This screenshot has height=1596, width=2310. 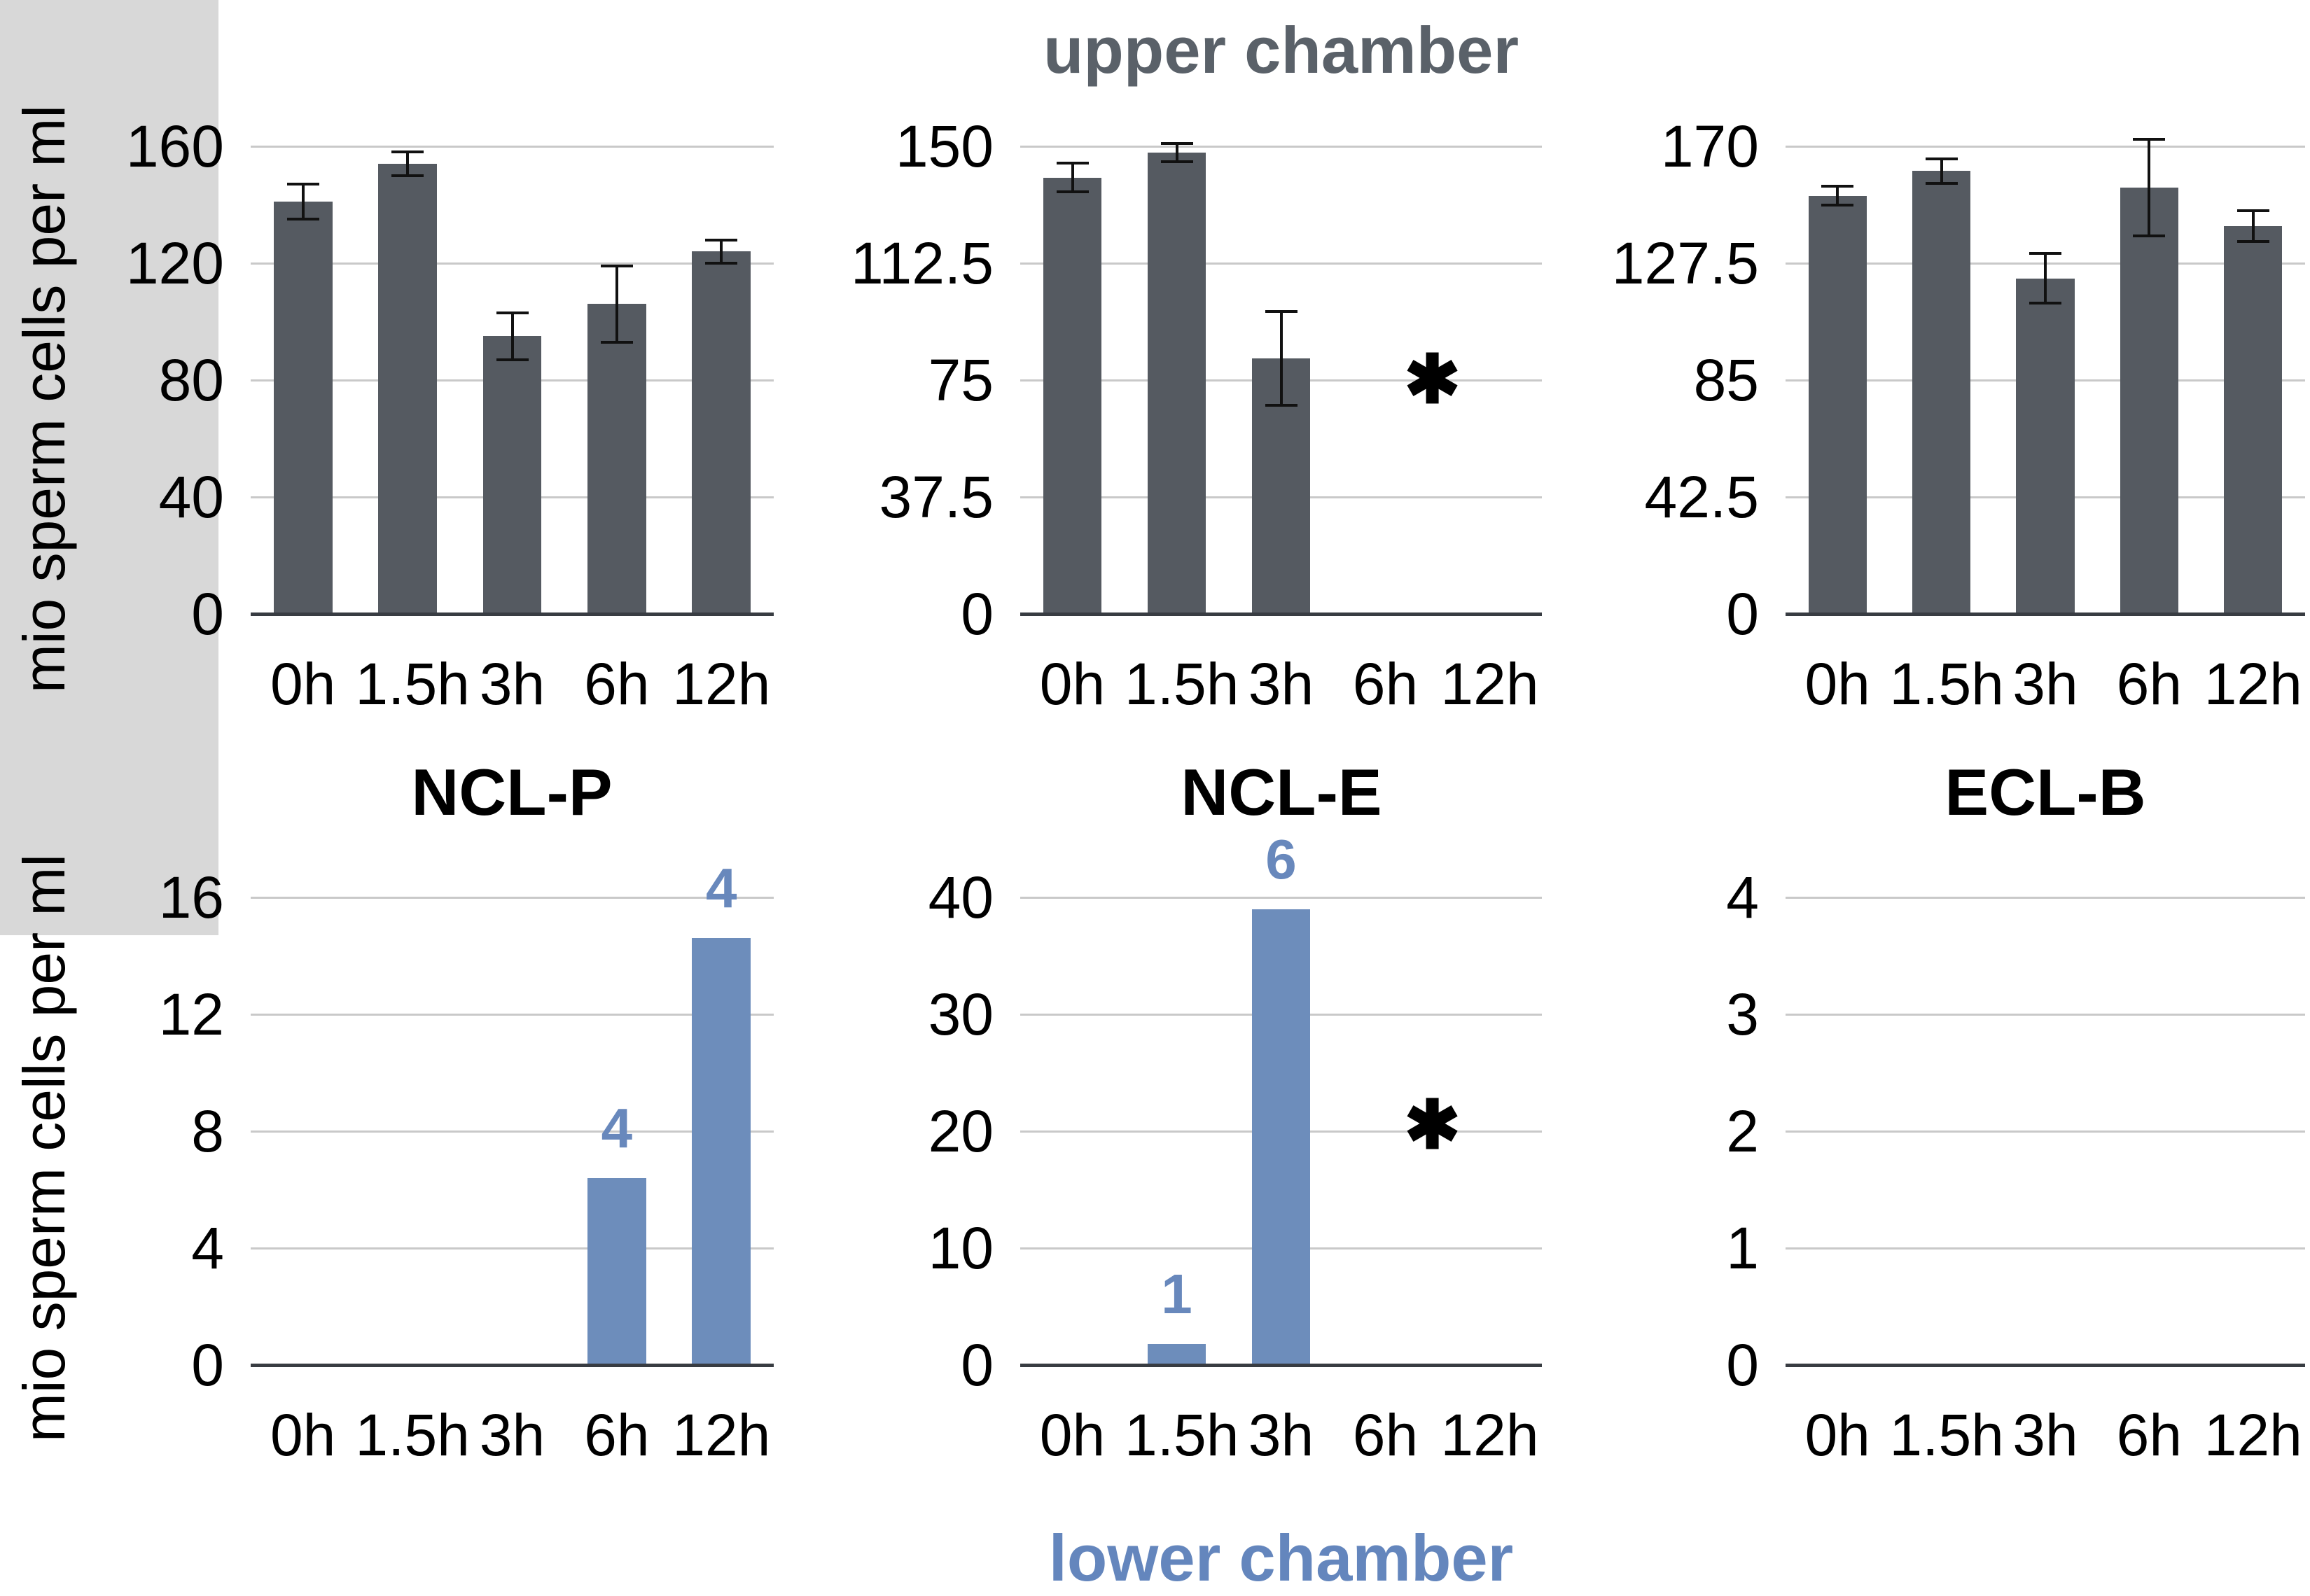 What do you see at coordinates (1432, 379) in the screenshot?
I see `significance-asterisk: ✱` at bounding box center [1432, 379].